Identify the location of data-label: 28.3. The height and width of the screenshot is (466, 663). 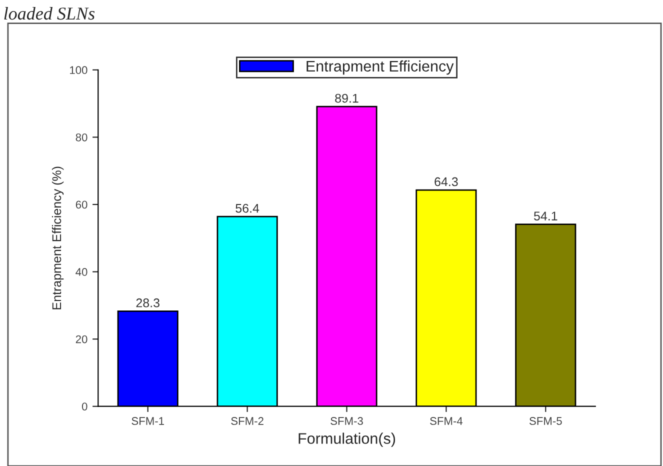
(148, 303).